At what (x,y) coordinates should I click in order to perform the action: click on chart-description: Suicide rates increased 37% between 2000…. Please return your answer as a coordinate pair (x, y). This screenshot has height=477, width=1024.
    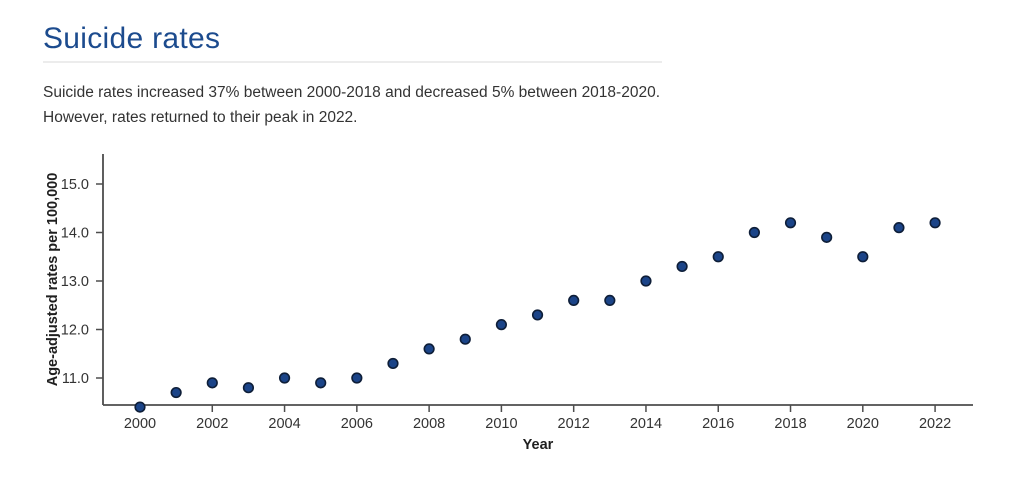
    Looking at the image, I should click on (513, 105).